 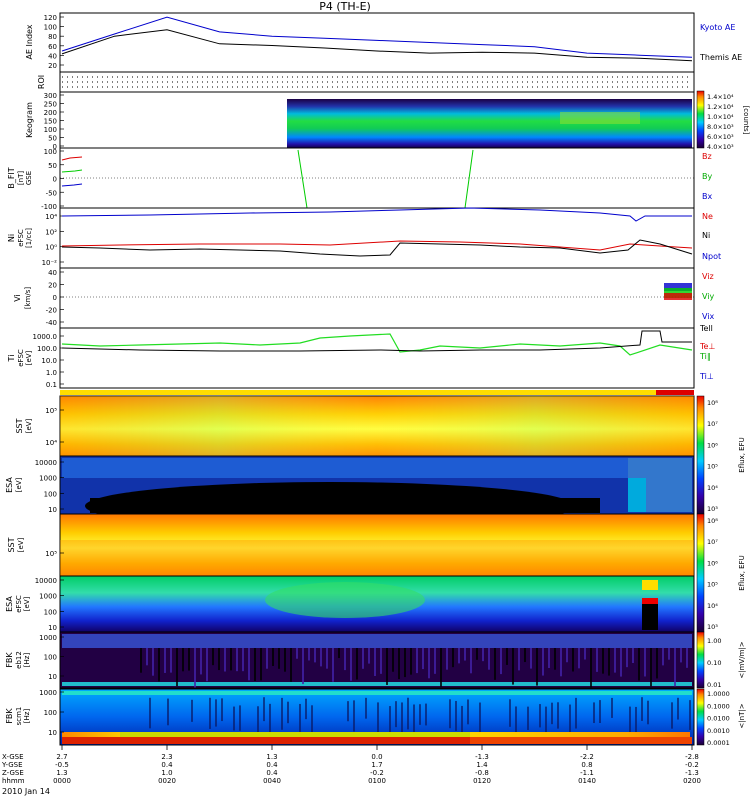 I want to click on keogram-colorbar-tick: 1.4×10⁴, so click(x=720, y=97).